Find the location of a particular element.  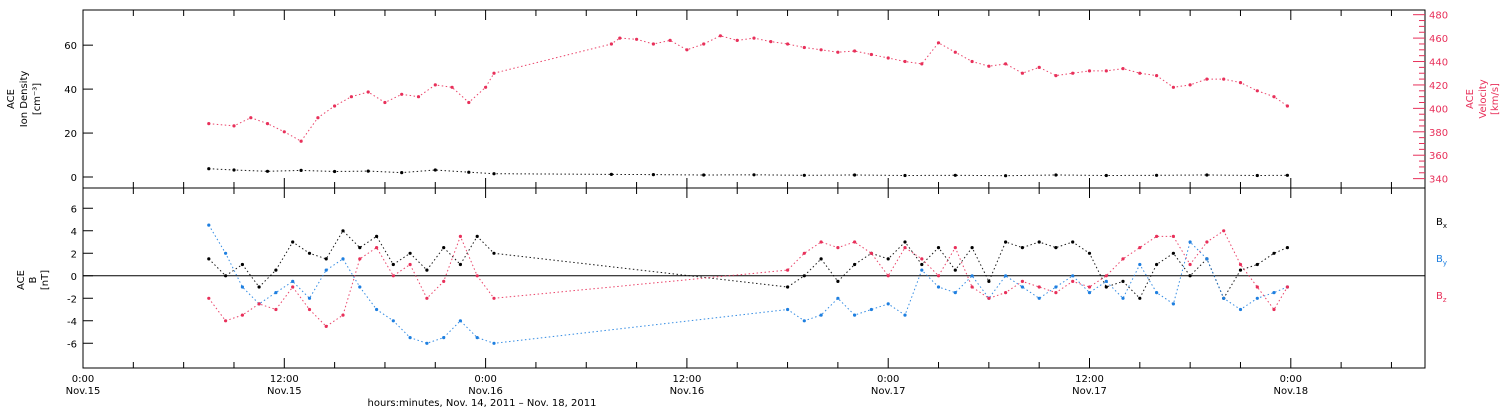

top-left-ylabel-line1: ACE is located at coordinates (11, 99).